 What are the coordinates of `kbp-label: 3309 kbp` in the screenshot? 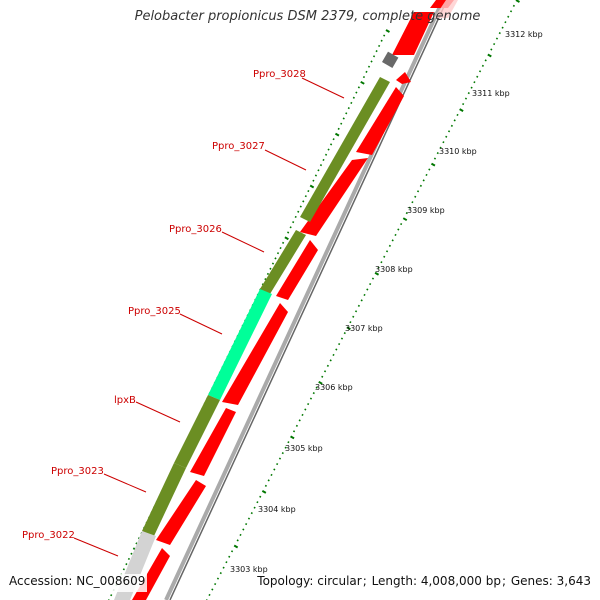 It's located at (426, 210).